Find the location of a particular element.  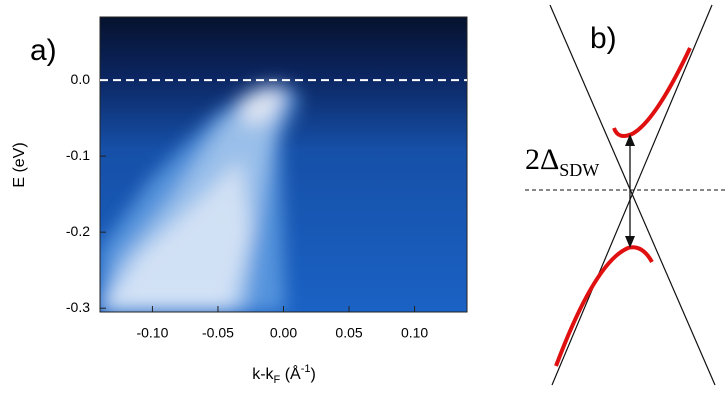

gap-label: 2ΔSDW is located at coordinates (562, 161).